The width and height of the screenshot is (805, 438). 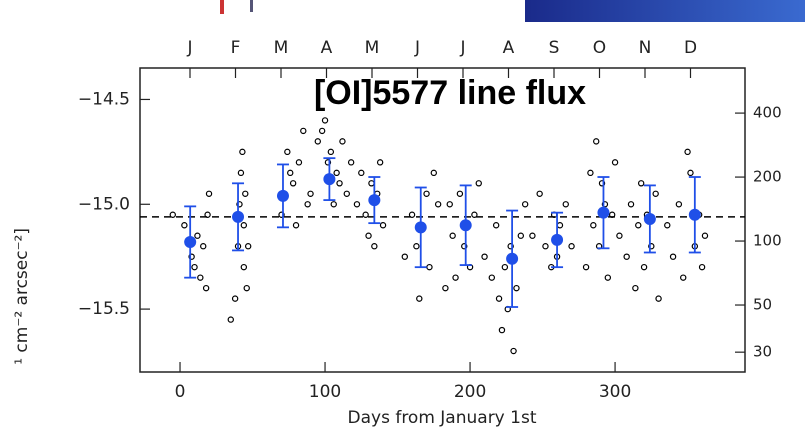 What do you see at coordinates (554, 48) in the screenshot?
I see `top-tick-label: S` at bounding box center [554, 48].